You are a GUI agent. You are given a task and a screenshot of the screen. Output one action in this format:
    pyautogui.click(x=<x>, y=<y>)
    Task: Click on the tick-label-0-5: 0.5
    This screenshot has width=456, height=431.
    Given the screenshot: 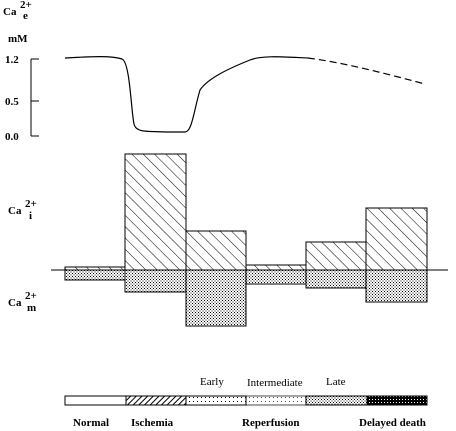 What is the action you would take?
    pyautogui.click(x=12, y=102)
    